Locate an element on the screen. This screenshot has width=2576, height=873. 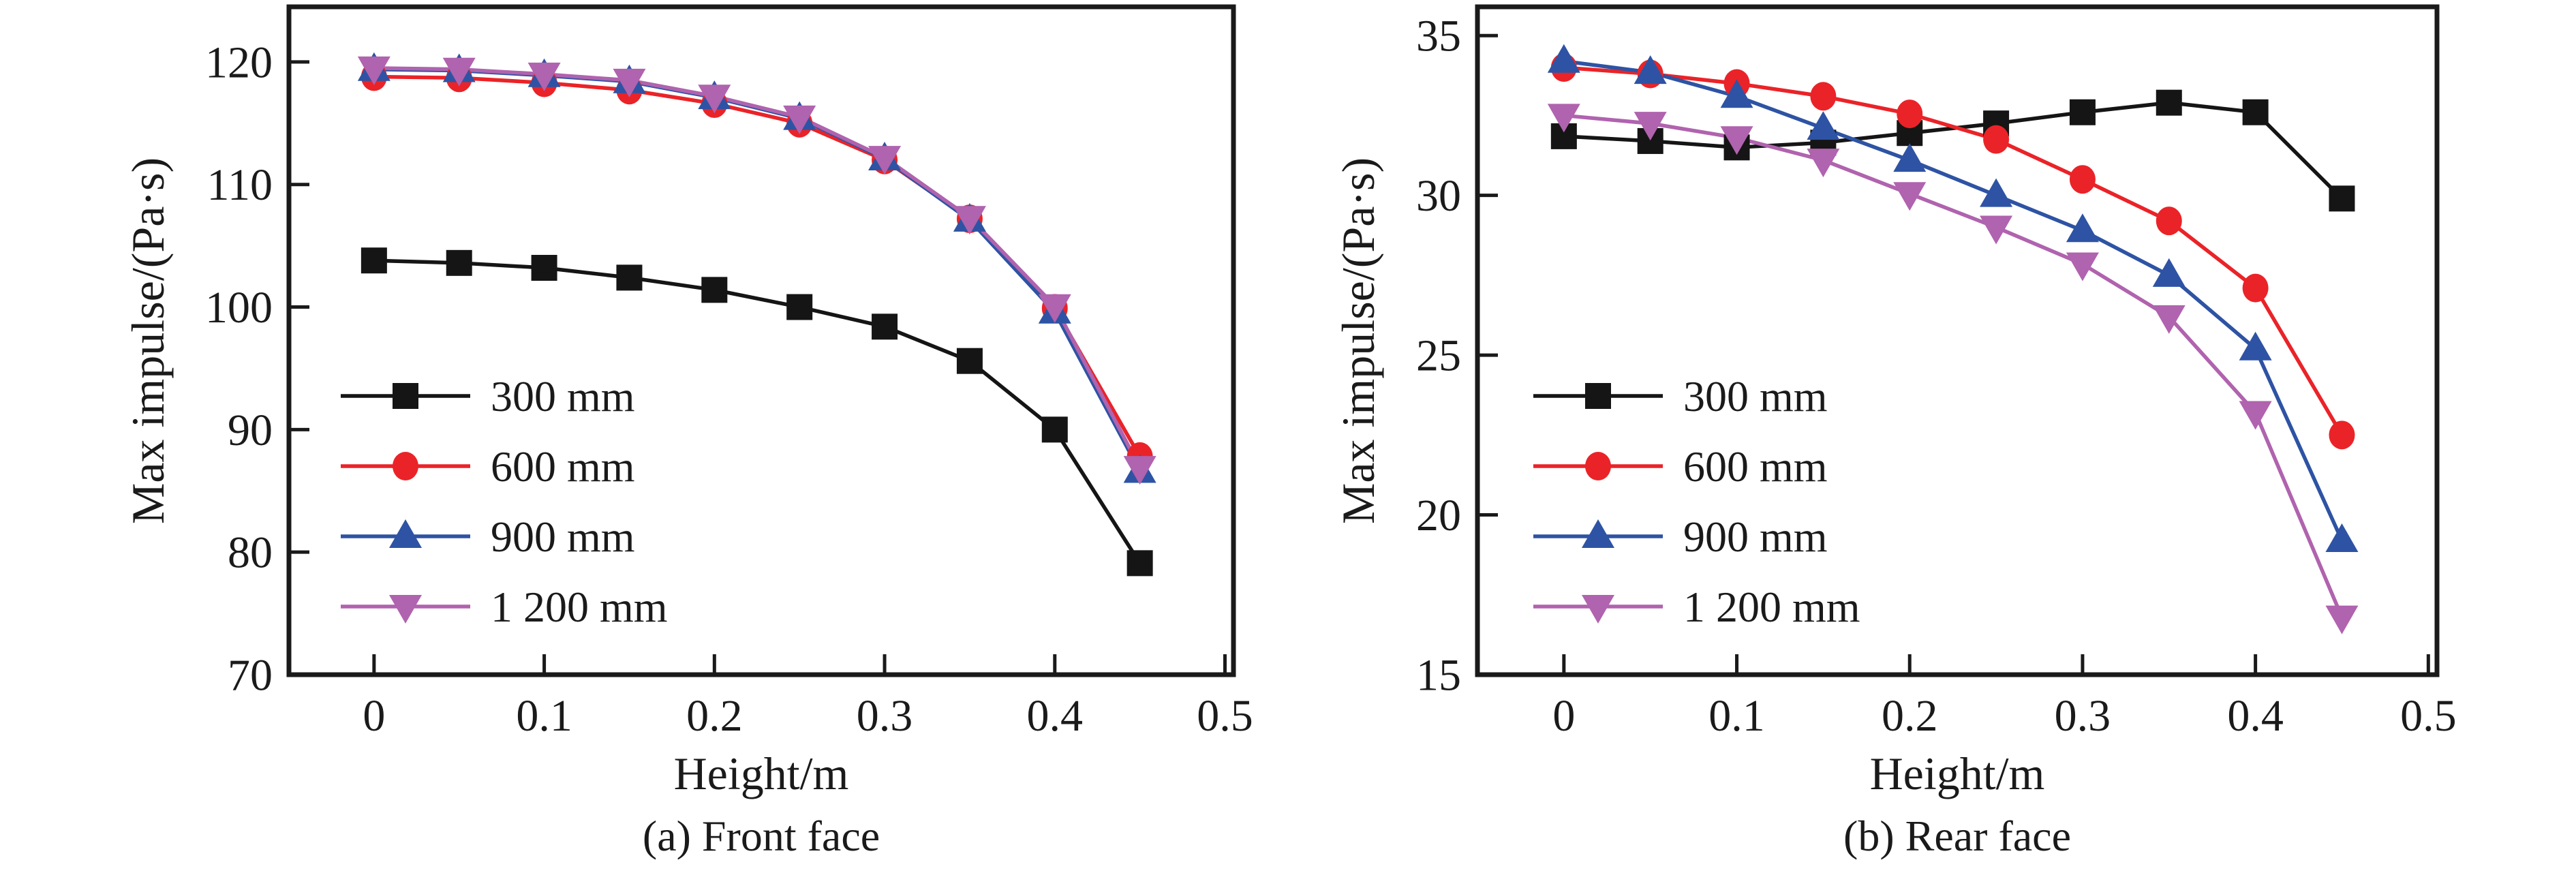
legend-marker-600-mm is located at coordinates (1598, 466).